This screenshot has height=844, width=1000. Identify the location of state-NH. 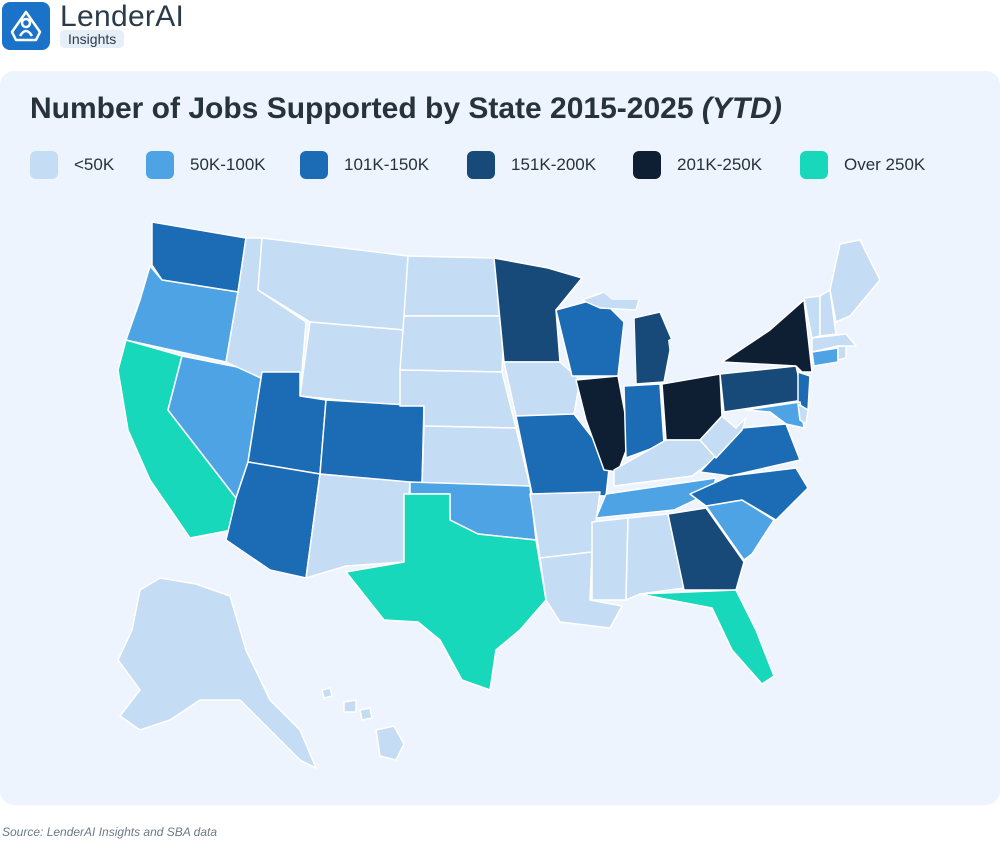
(828, 313).